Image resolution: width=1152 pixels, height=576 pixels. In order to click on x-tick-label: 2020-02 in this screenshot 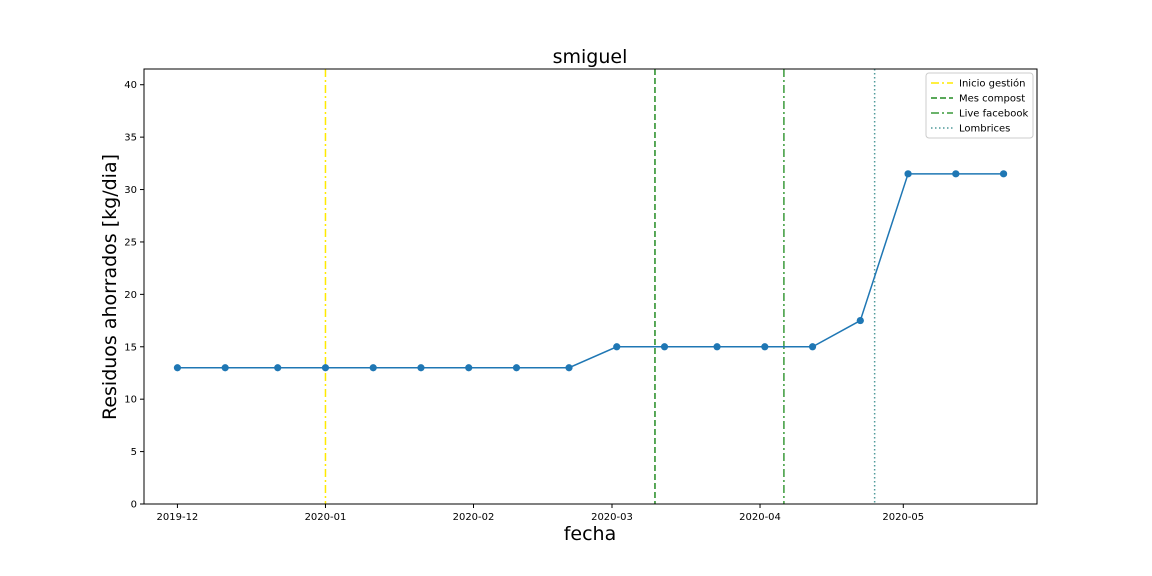, I will do `click(474, 517)`.